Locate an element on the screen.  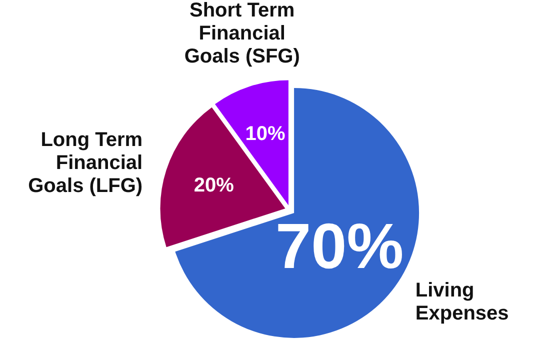
data-label: 20% is located at coordinates (214, 185).